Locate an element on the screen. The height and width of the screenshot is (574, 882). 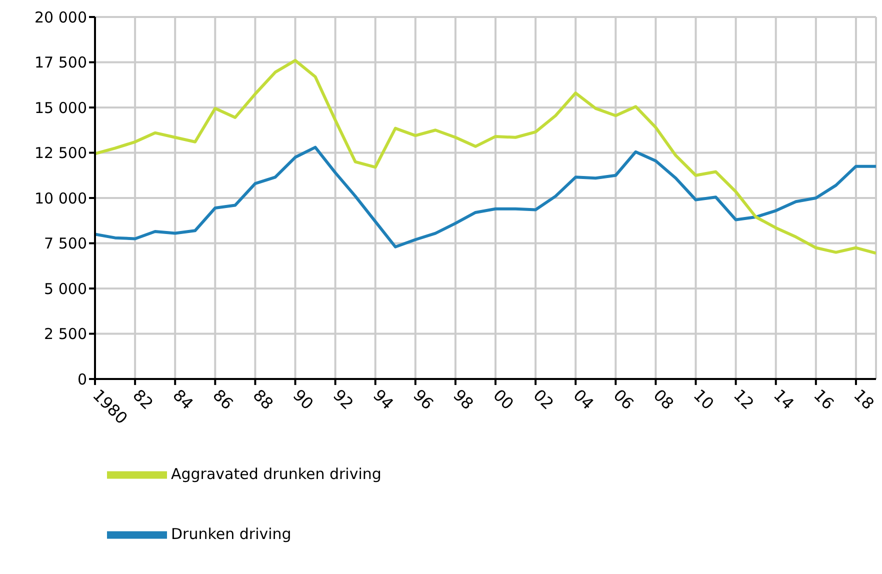
y-tick-label: 15 000 is located at coordinates (60, 107).